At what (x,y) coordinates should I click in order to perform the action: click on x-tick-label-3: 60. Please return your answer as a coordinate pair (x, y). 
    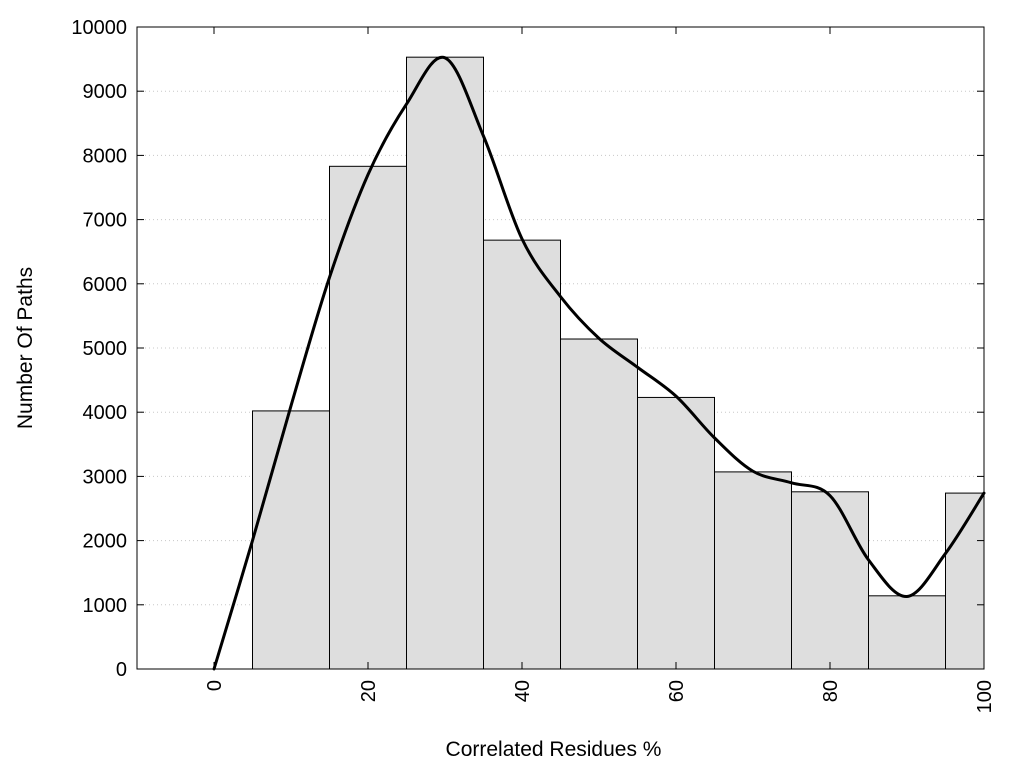
    Looking at the image, I should click on (677, 691).